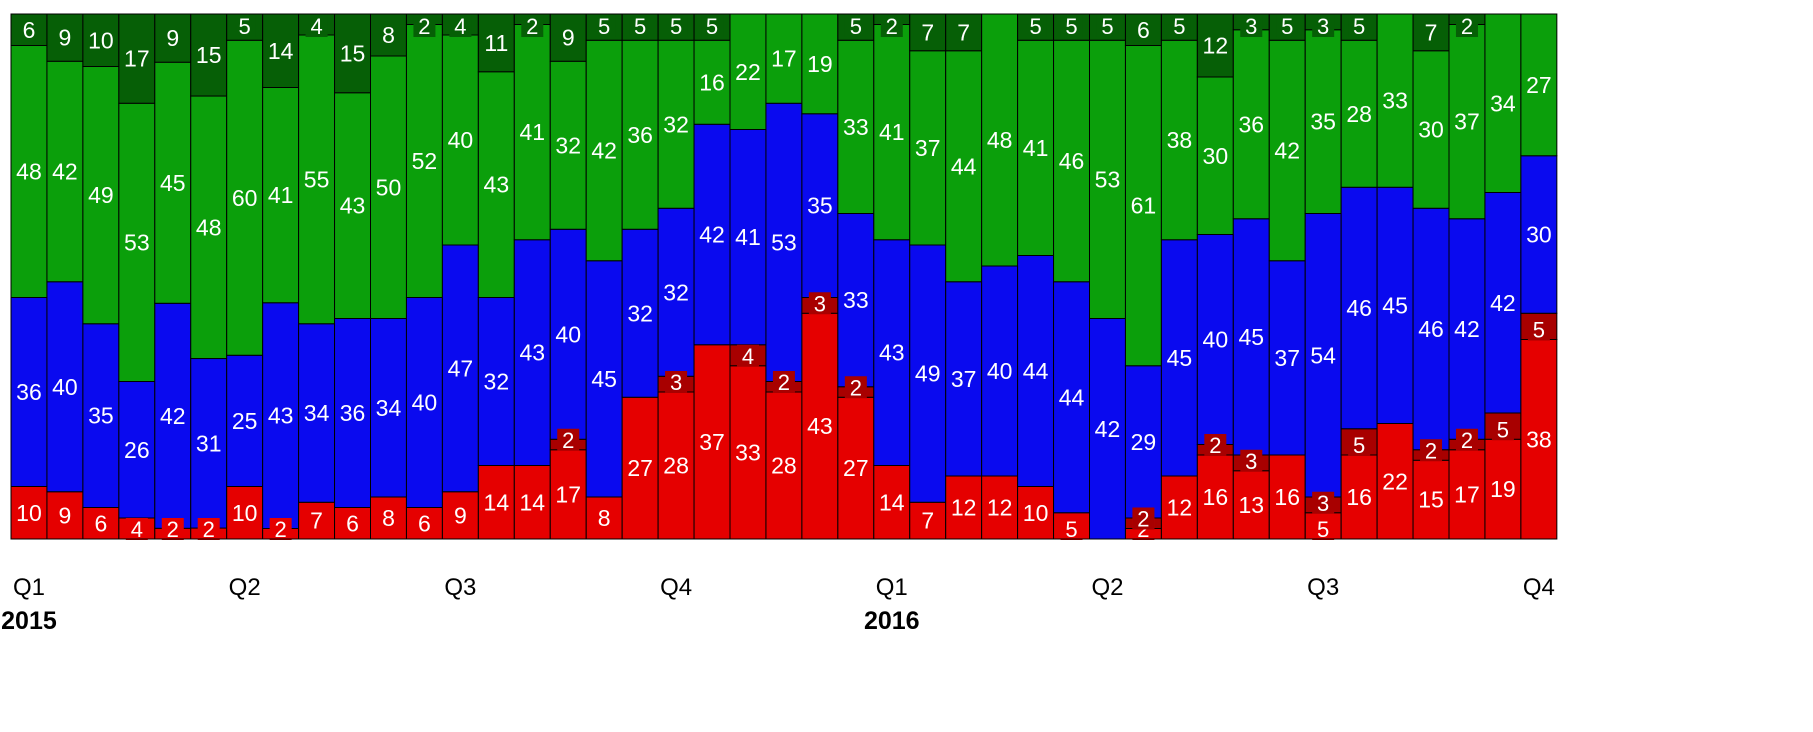 The image size is (1813, 732). I want to click on data-label: 3, so click(1323, 503).